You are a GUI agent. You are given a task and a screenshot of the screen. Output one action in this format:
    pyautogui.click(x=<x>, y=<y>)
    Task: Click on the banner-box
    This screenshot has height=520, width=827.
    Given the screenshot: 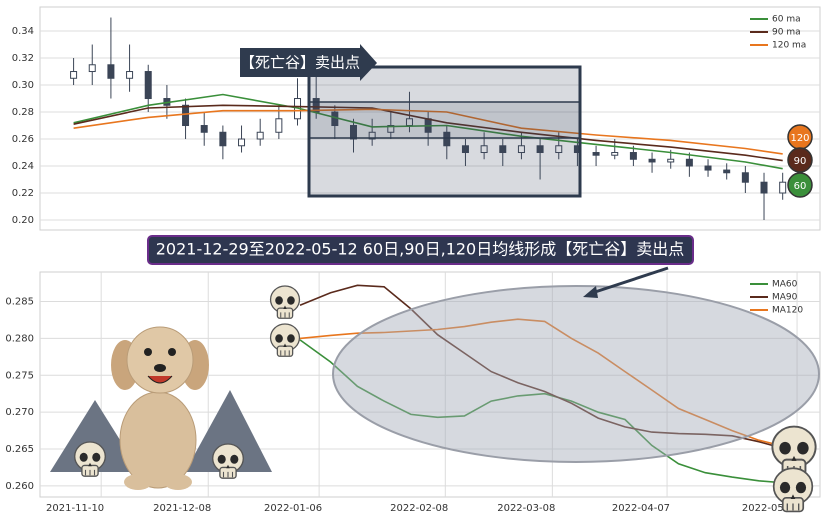 What is the action you would take?
    pyautogui.click(x=420, y=250)
    